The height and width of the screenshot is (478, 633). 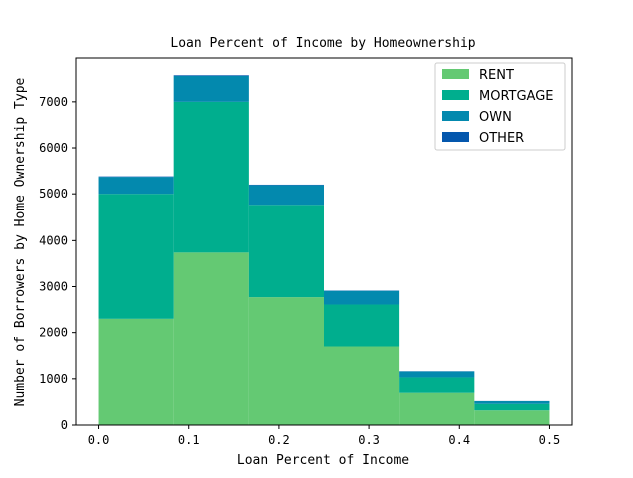 What do you see at coordinates (501, 138) in the screenshot?
I see `legend-label-other: OTHER` at bounding box center [501, 138].